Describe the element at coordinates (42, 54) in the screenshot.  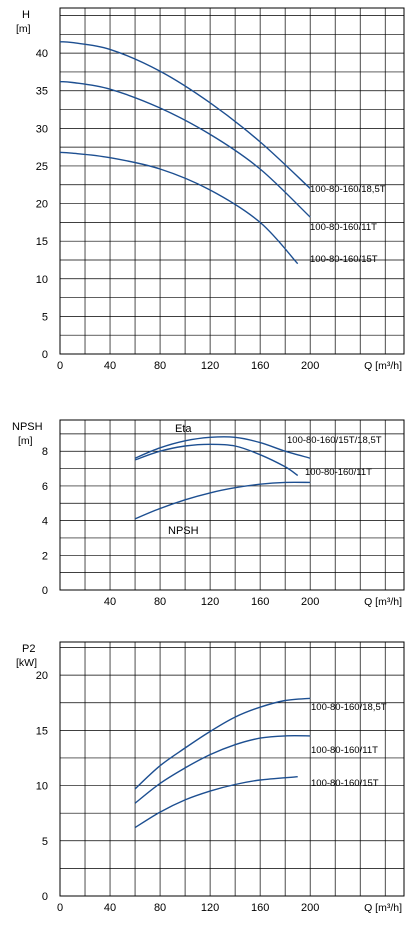
I see `y-tick-label: 40` at that location.